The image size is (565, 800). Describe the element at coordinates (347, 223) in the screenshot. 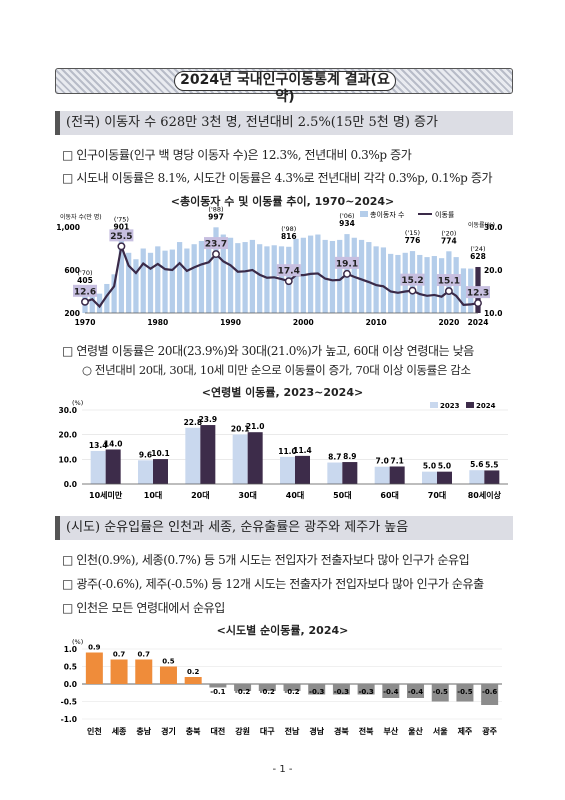

I see `chart1-count-label: 934` at that location.